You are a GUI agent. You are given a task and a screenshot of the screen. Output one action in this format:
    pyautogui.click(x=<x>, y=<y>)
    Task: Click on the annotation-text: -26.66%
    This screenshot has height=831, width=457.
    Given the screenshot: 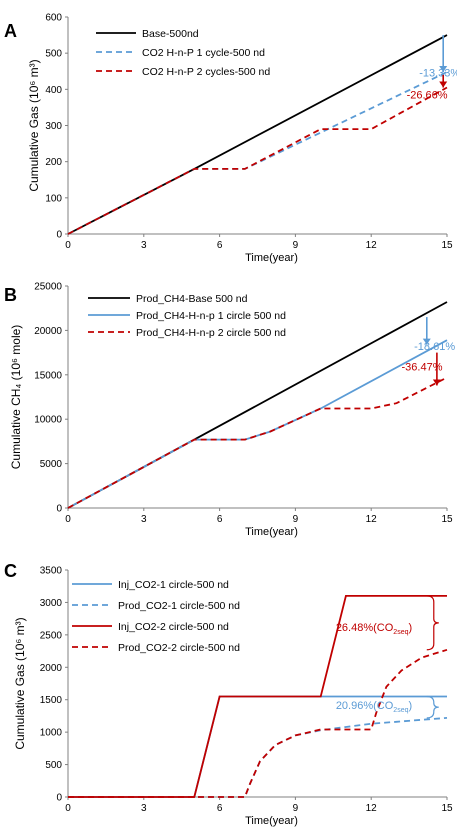 What is the action you would take?
    pyautogui.click(x=427, y=95)
    